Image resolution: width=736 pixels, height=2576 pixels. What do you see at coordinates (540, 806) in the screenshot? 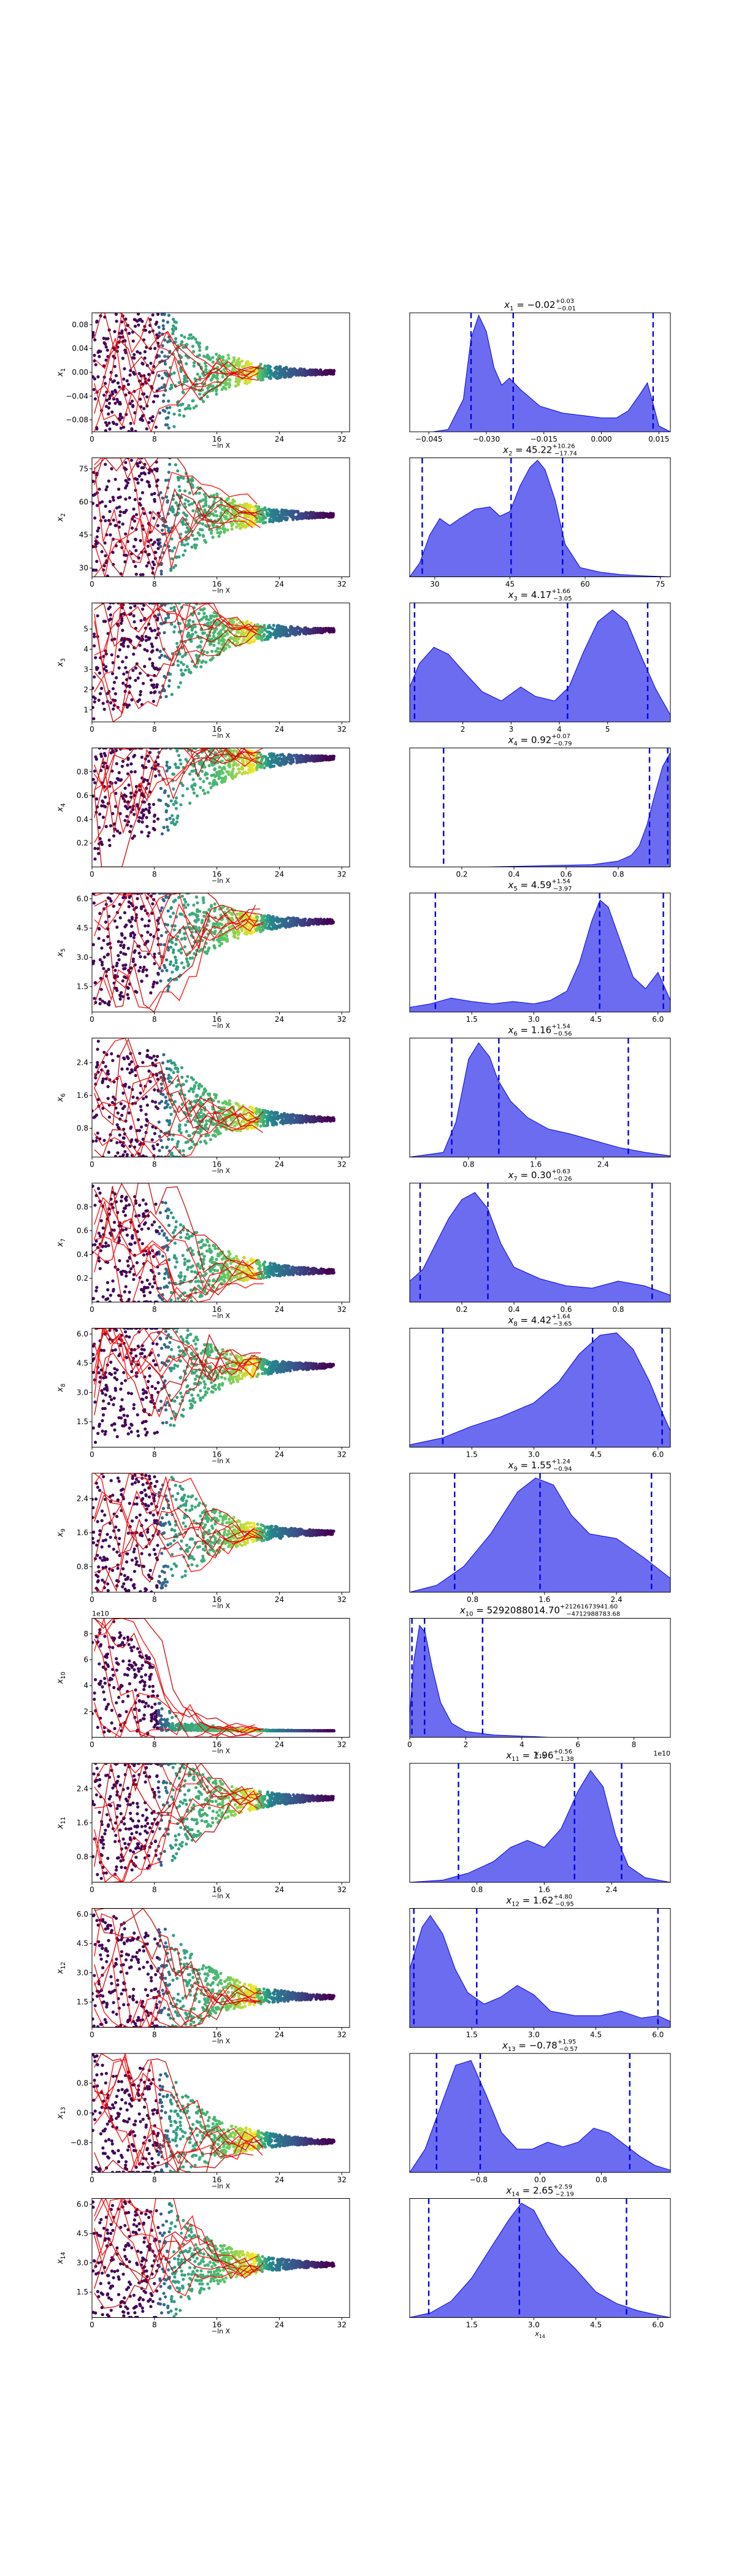
I see `panel-area-x4: 0.2 0.4 0.6 0.8x4 = 0.92+0.07 −0.79` at bounding box center [540, 806].